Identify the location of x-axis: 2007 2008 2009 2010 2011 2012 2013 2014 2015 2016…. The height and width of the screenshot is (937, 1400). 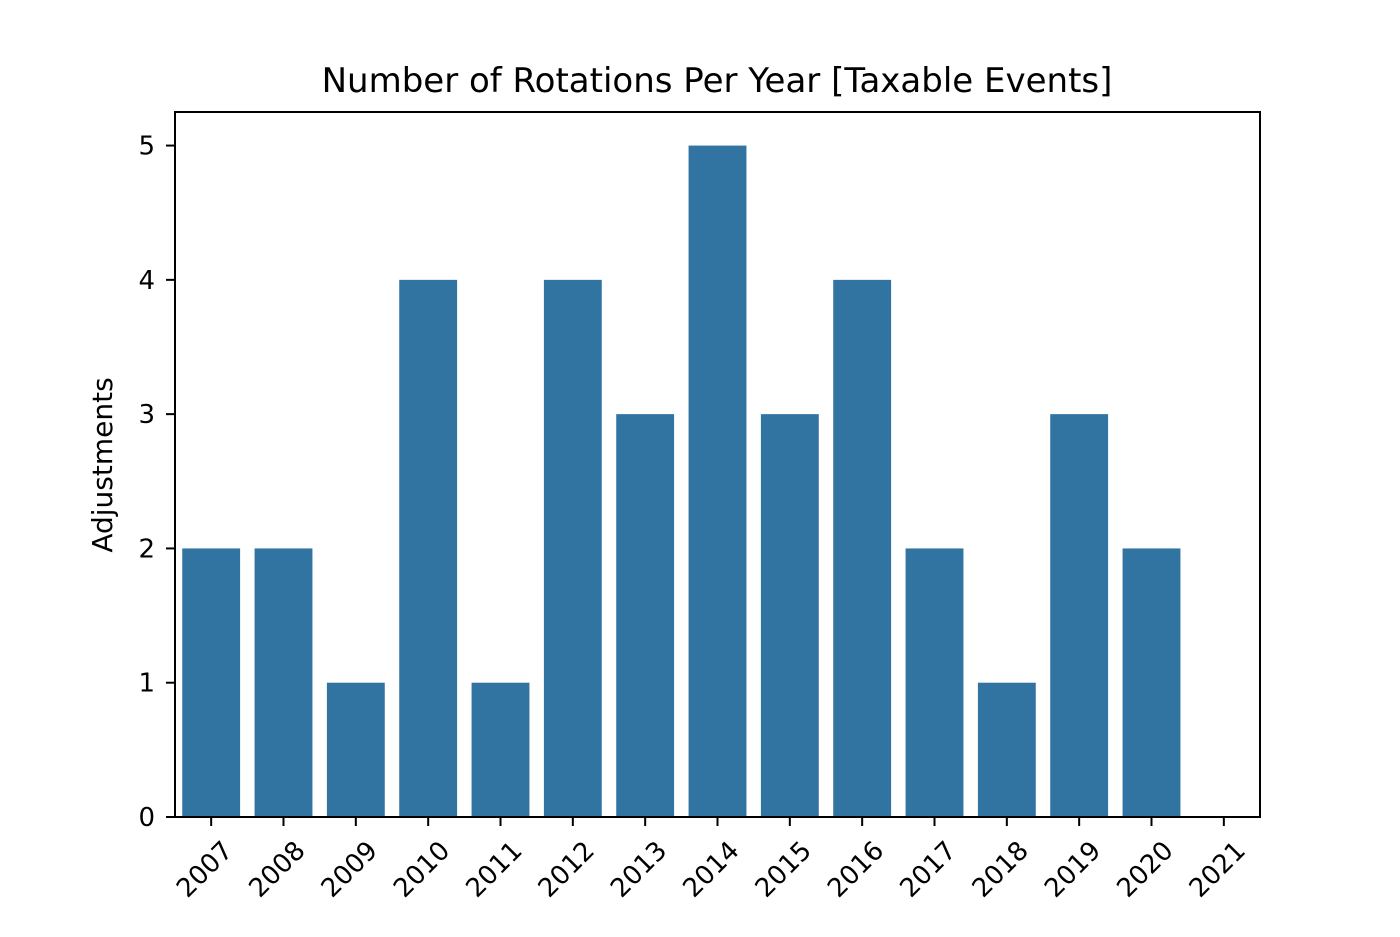
(711, 860).